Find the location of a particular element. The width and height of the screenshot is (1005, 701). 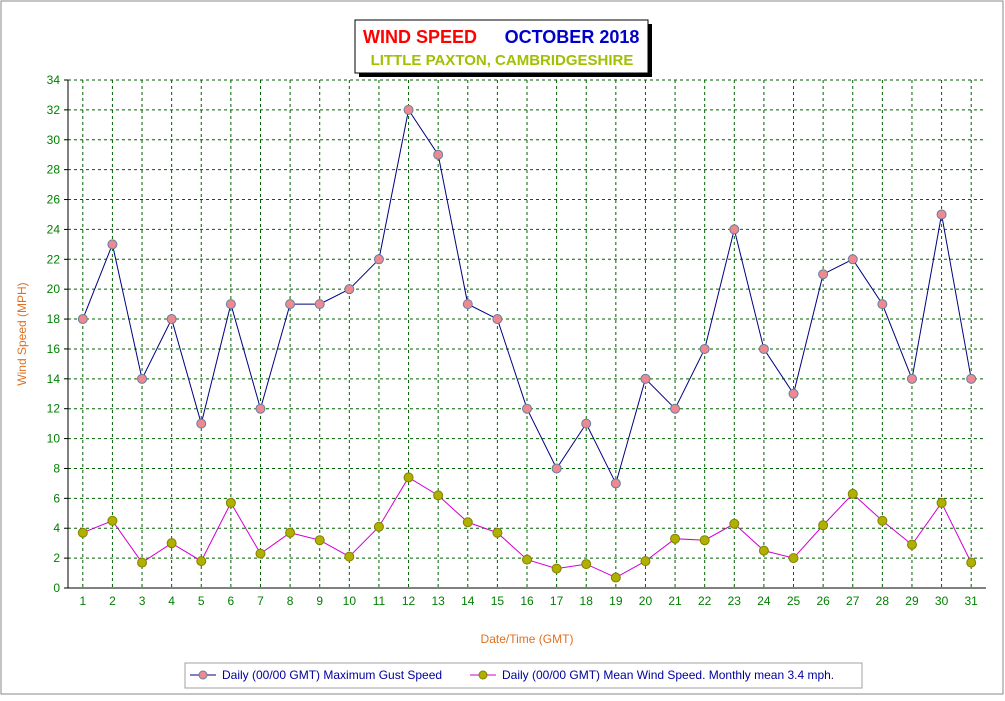

x-tick-label: 25 is located at coordinates (794, 601).